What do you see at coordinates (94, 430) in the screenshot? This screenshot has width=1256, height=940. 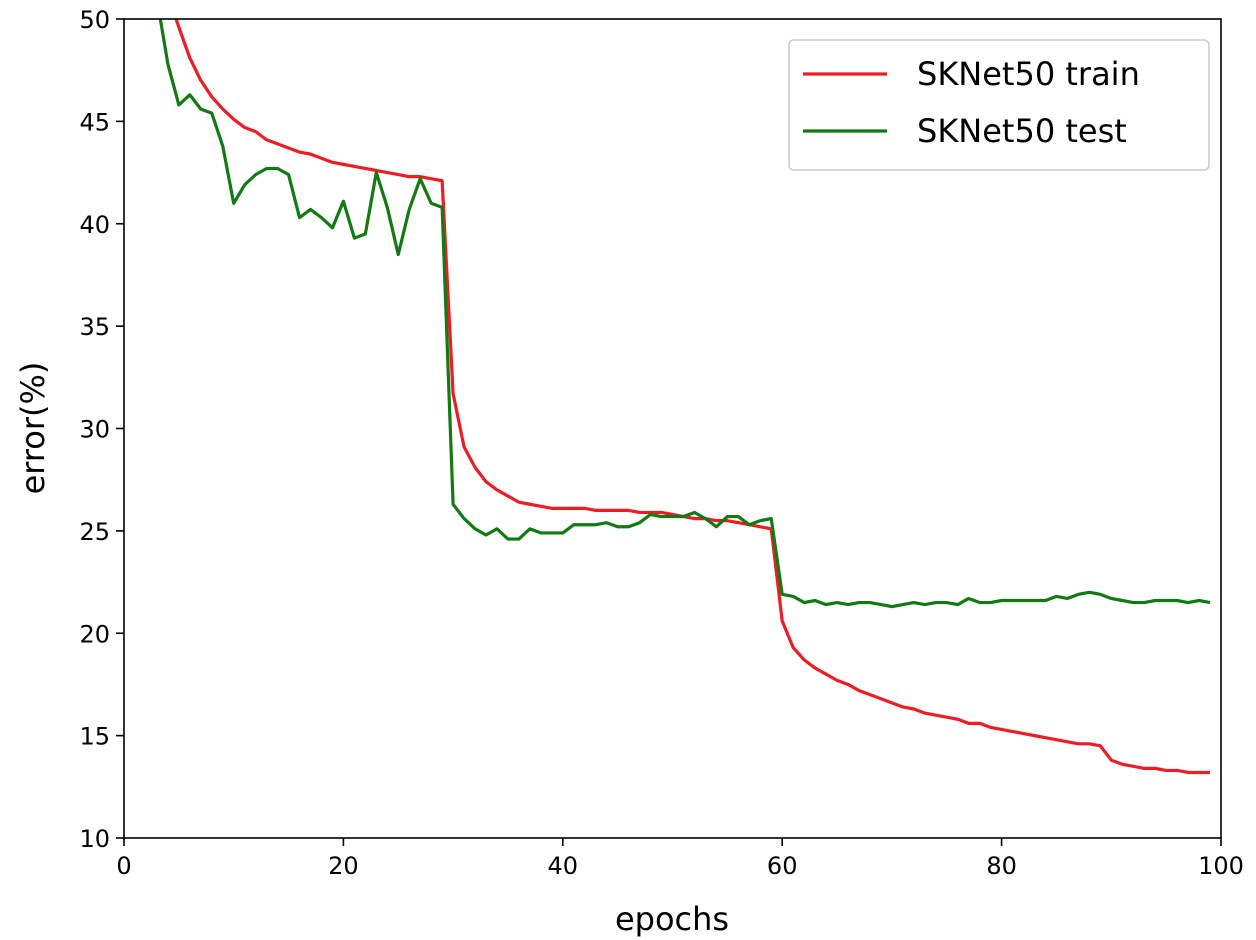 I see `y-tick-label: 30` at bounding box center [94, 430].